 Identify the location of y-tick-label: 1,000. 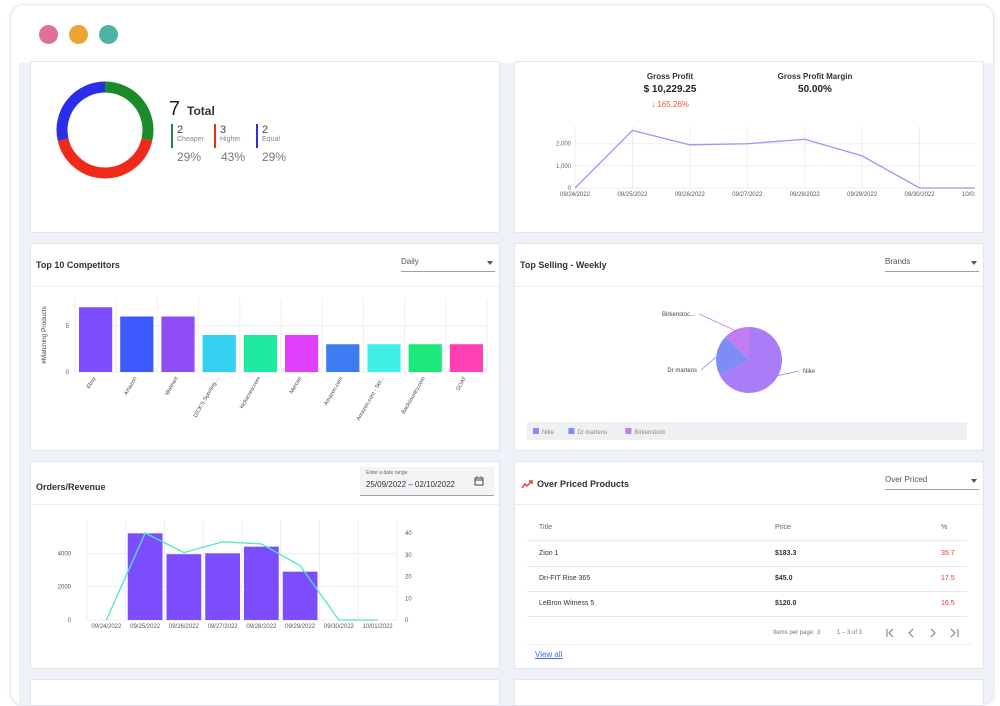
(564, 167).